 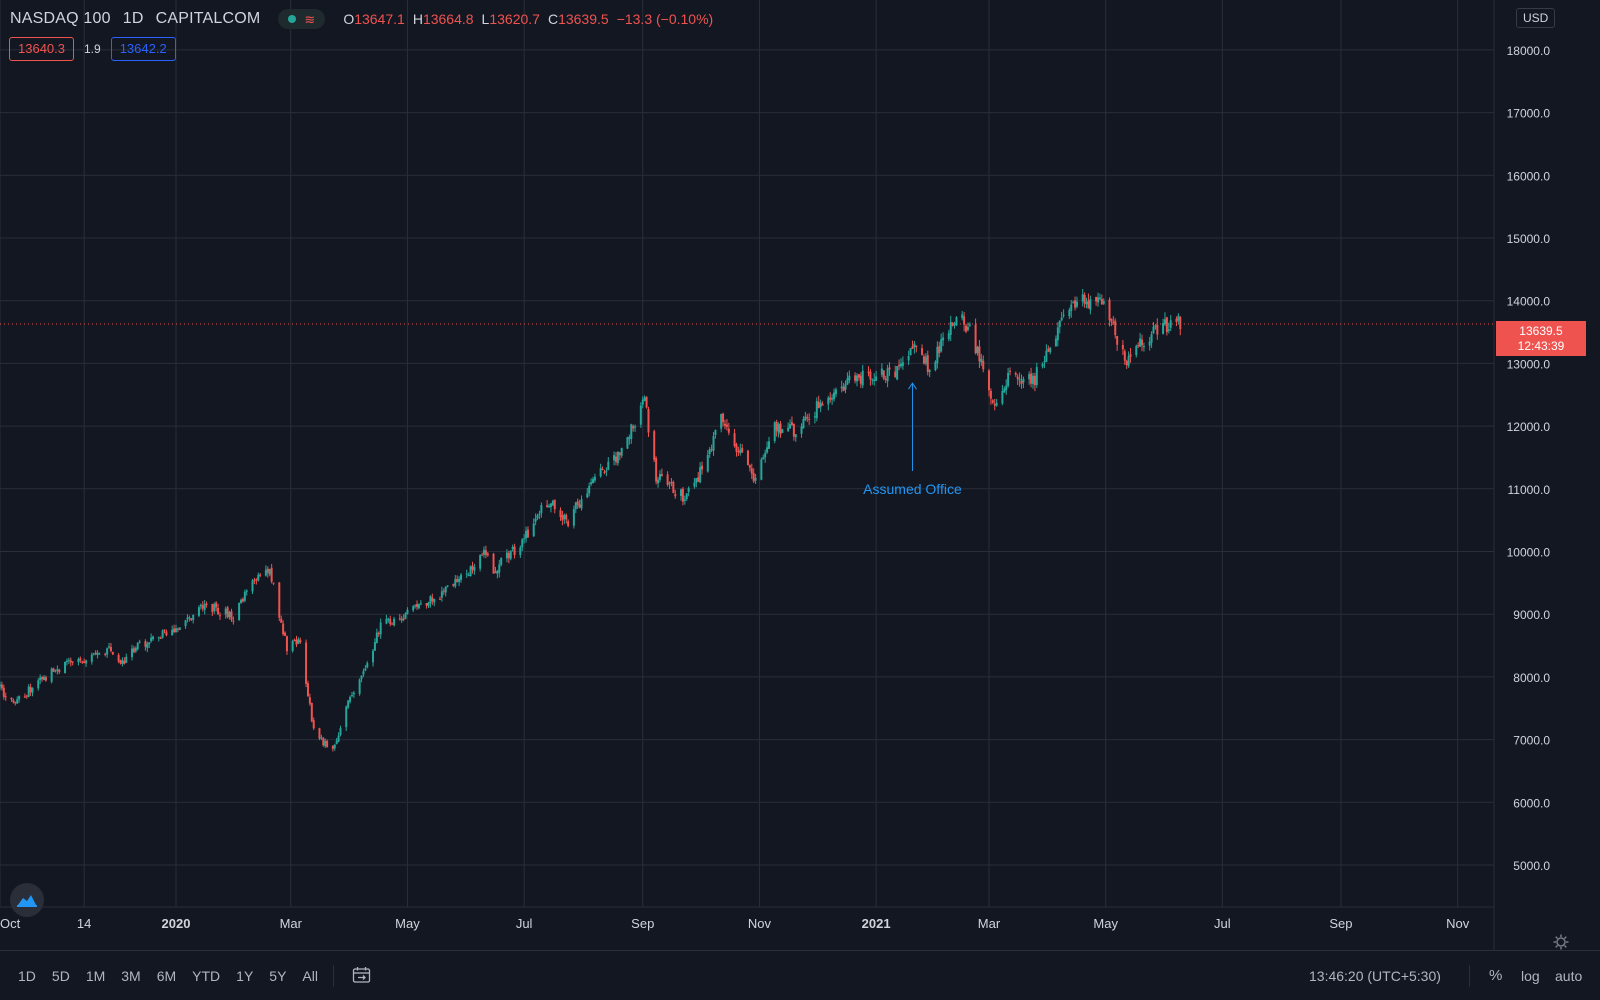 What do you see at coordinates (166, 976) in the screenshot?
I see `range-button-6m: 6M` at bounding box center [166, 976].